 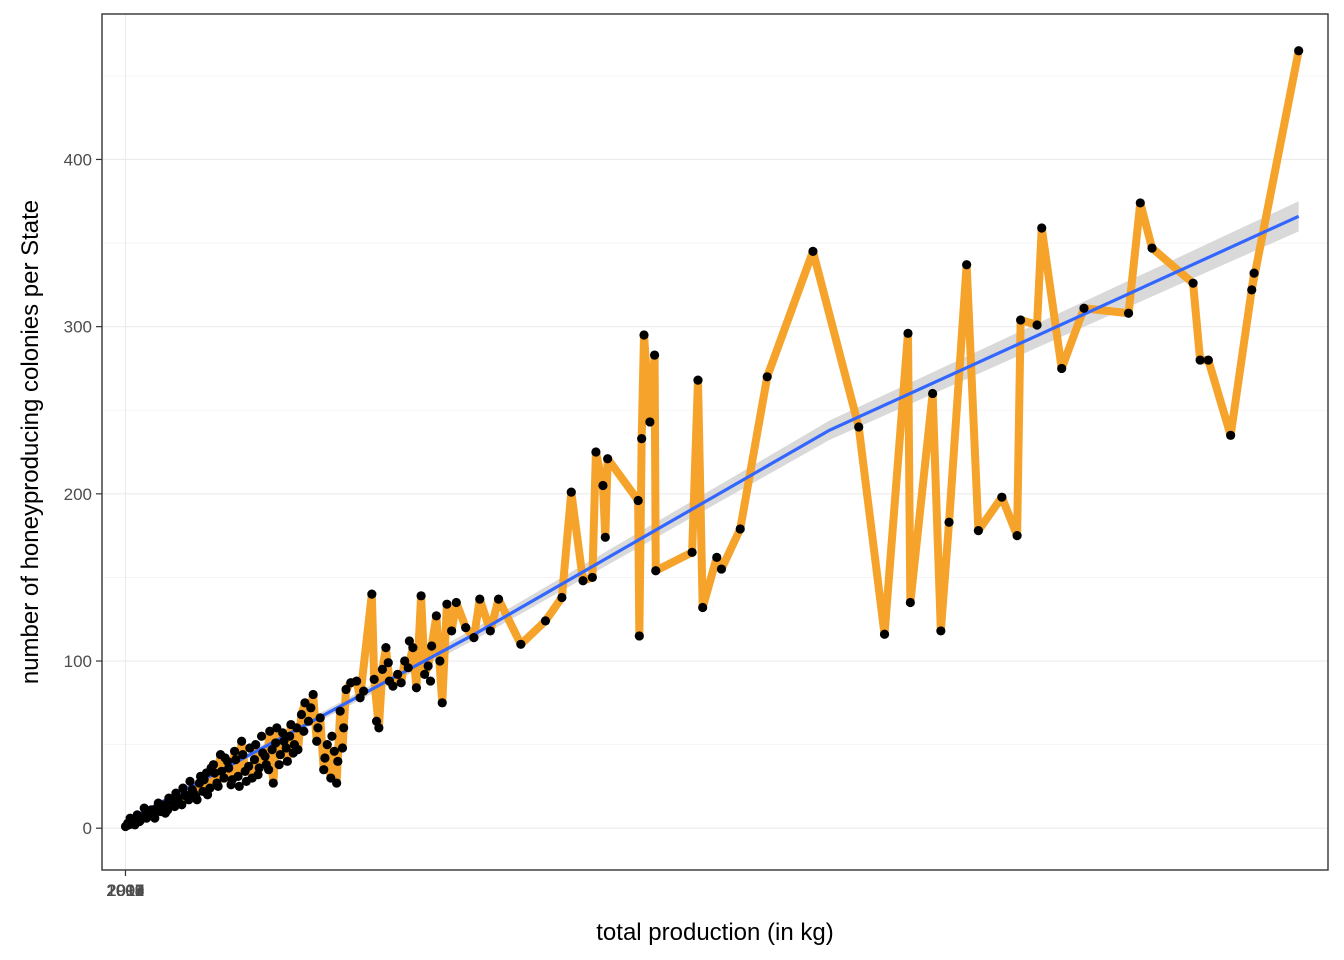 I want to click on x-tick-label: 2002, so click(x=126, y=890).